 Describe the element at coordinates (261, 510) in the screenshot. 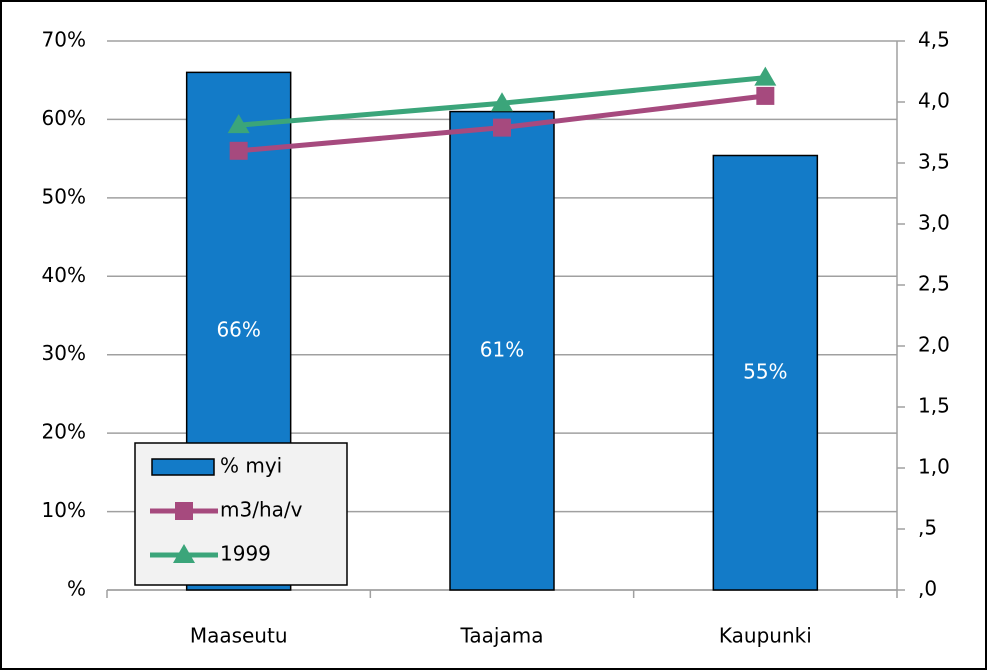

I see `legend-label: m3/ha/v` at that location.